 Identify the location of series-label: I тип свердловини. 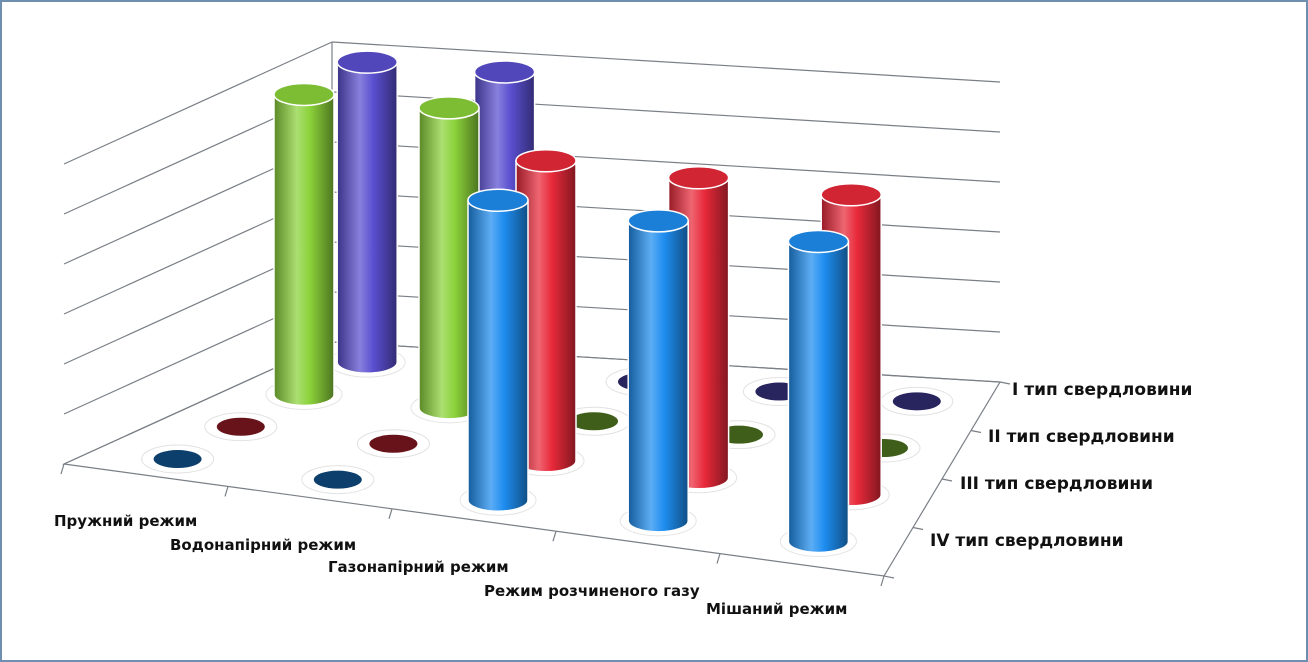
(1102, 390).